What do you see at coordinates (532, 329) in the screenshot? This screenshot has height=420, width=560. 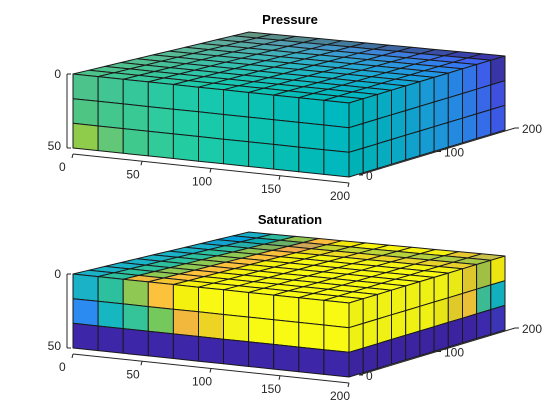 I see `y-tick-label: 200` at bounding box center [532, 329].